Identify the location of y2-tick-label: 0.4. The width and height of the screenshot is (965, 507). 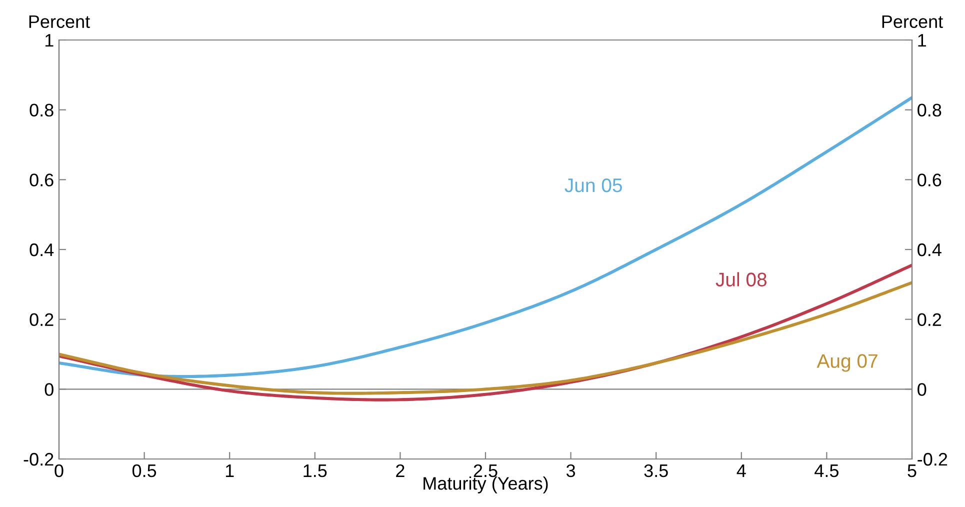
(930, 249).